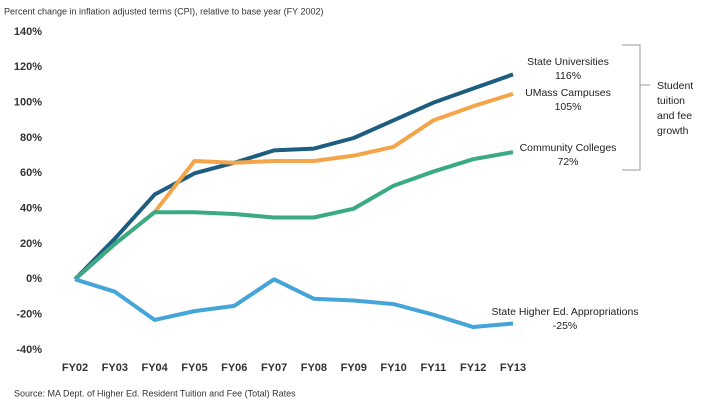 The height and width of the screenshot is (403, 701). Describe the element at coordinates (31, 138) in the screenshot. I see `y-tick-label: 80%` at that location.